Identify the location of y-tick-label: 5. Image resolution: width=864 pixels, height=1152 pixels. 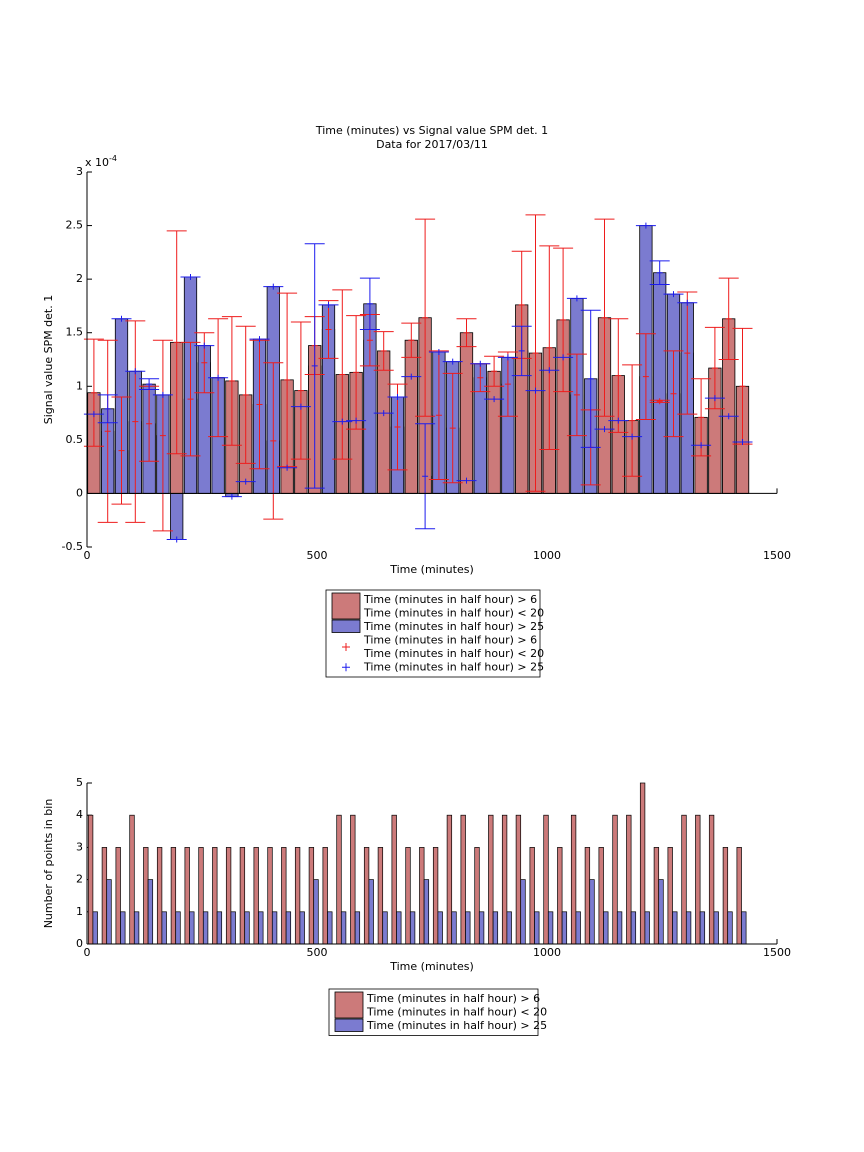
(79, 782).